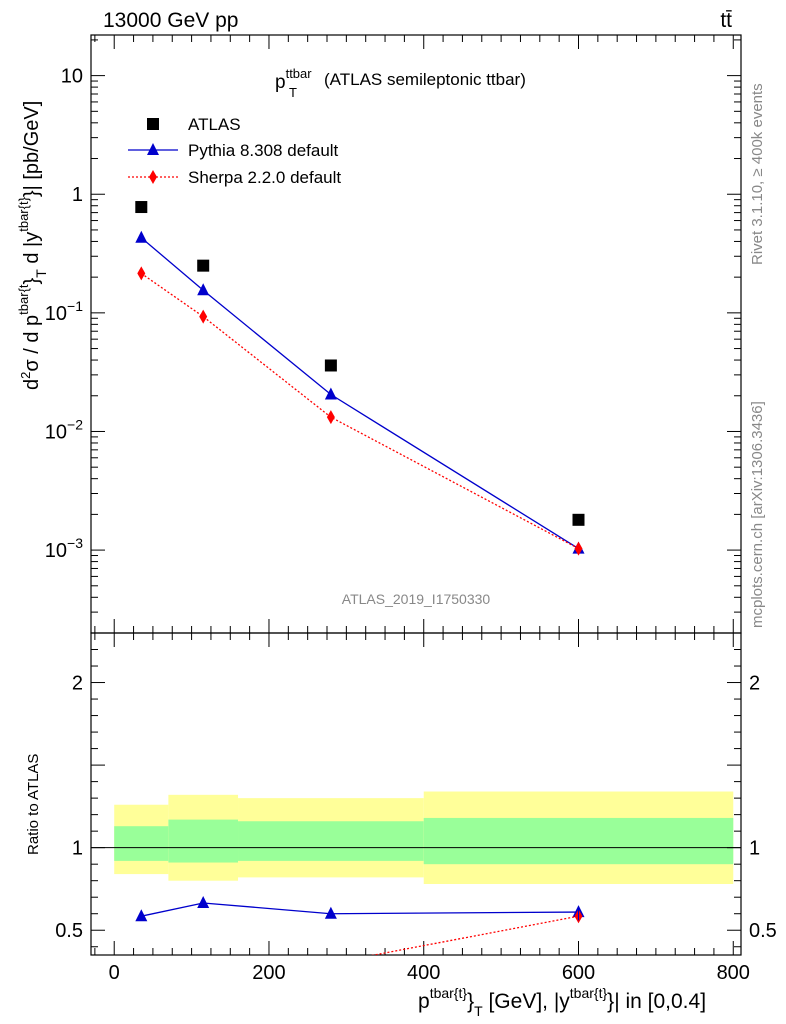 The width and height of the screenshot is (786, 1024). What do you see at coordinates (733, 973) in the screenshot?
I see `xtick-label: 800` at bounding box center [733, 973].